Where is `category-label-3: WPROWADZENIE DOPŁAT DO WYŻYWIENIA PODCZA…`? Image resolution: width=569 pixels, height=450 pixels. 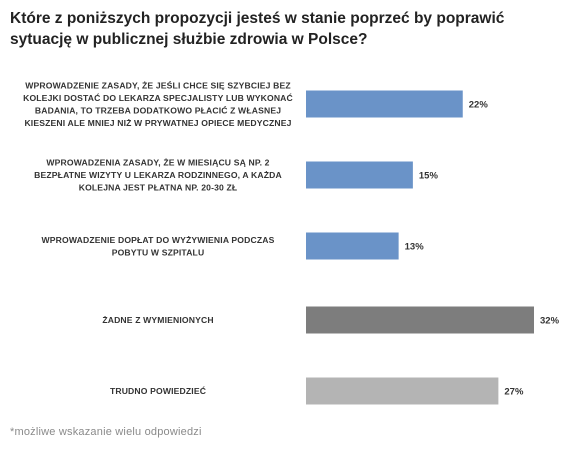 category-label-3: WPROWADZENIE DOPŁAT DO WYŻYWIENIA PODCZA… is located at coordinates (158, 246).